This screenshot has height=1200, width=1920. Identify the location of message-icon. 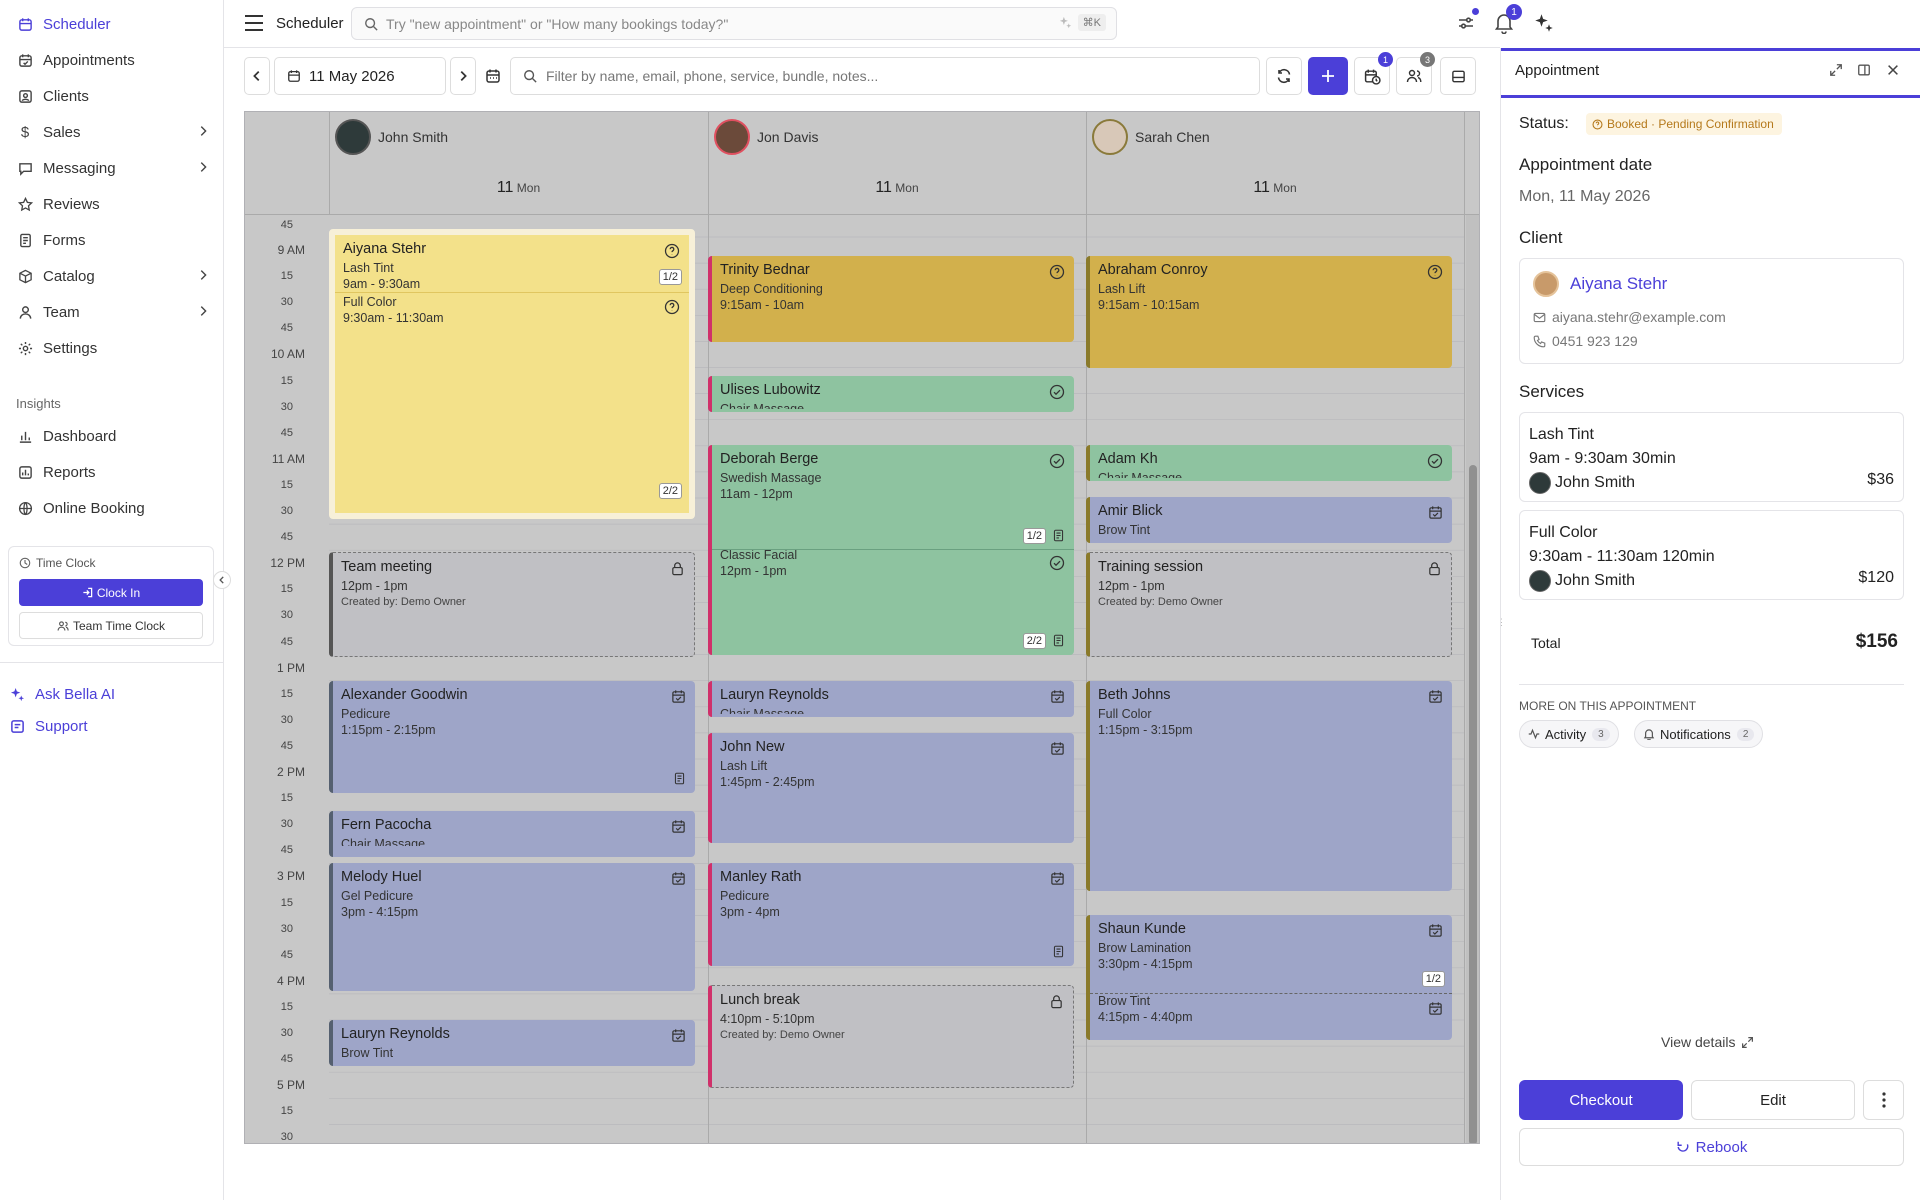
(25, 168).